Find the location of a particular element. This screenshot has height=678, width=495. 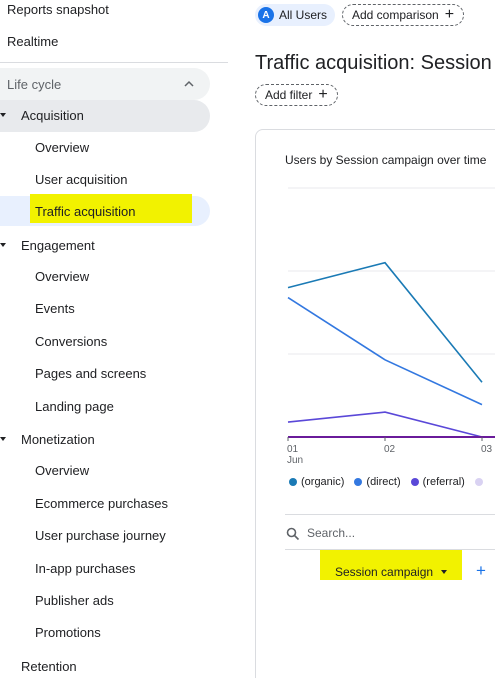

legend-dot-referral is located at coordinates (414, 482).